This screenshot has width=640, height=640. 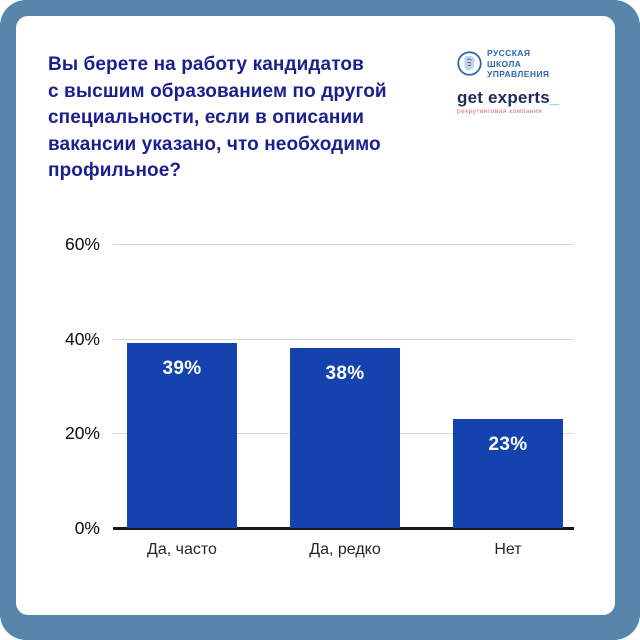 What do you see at coordinates (345, 549) in the screenshot?
I see `x-axis-category-label: Да, редко` at bounding box center [345, 549].